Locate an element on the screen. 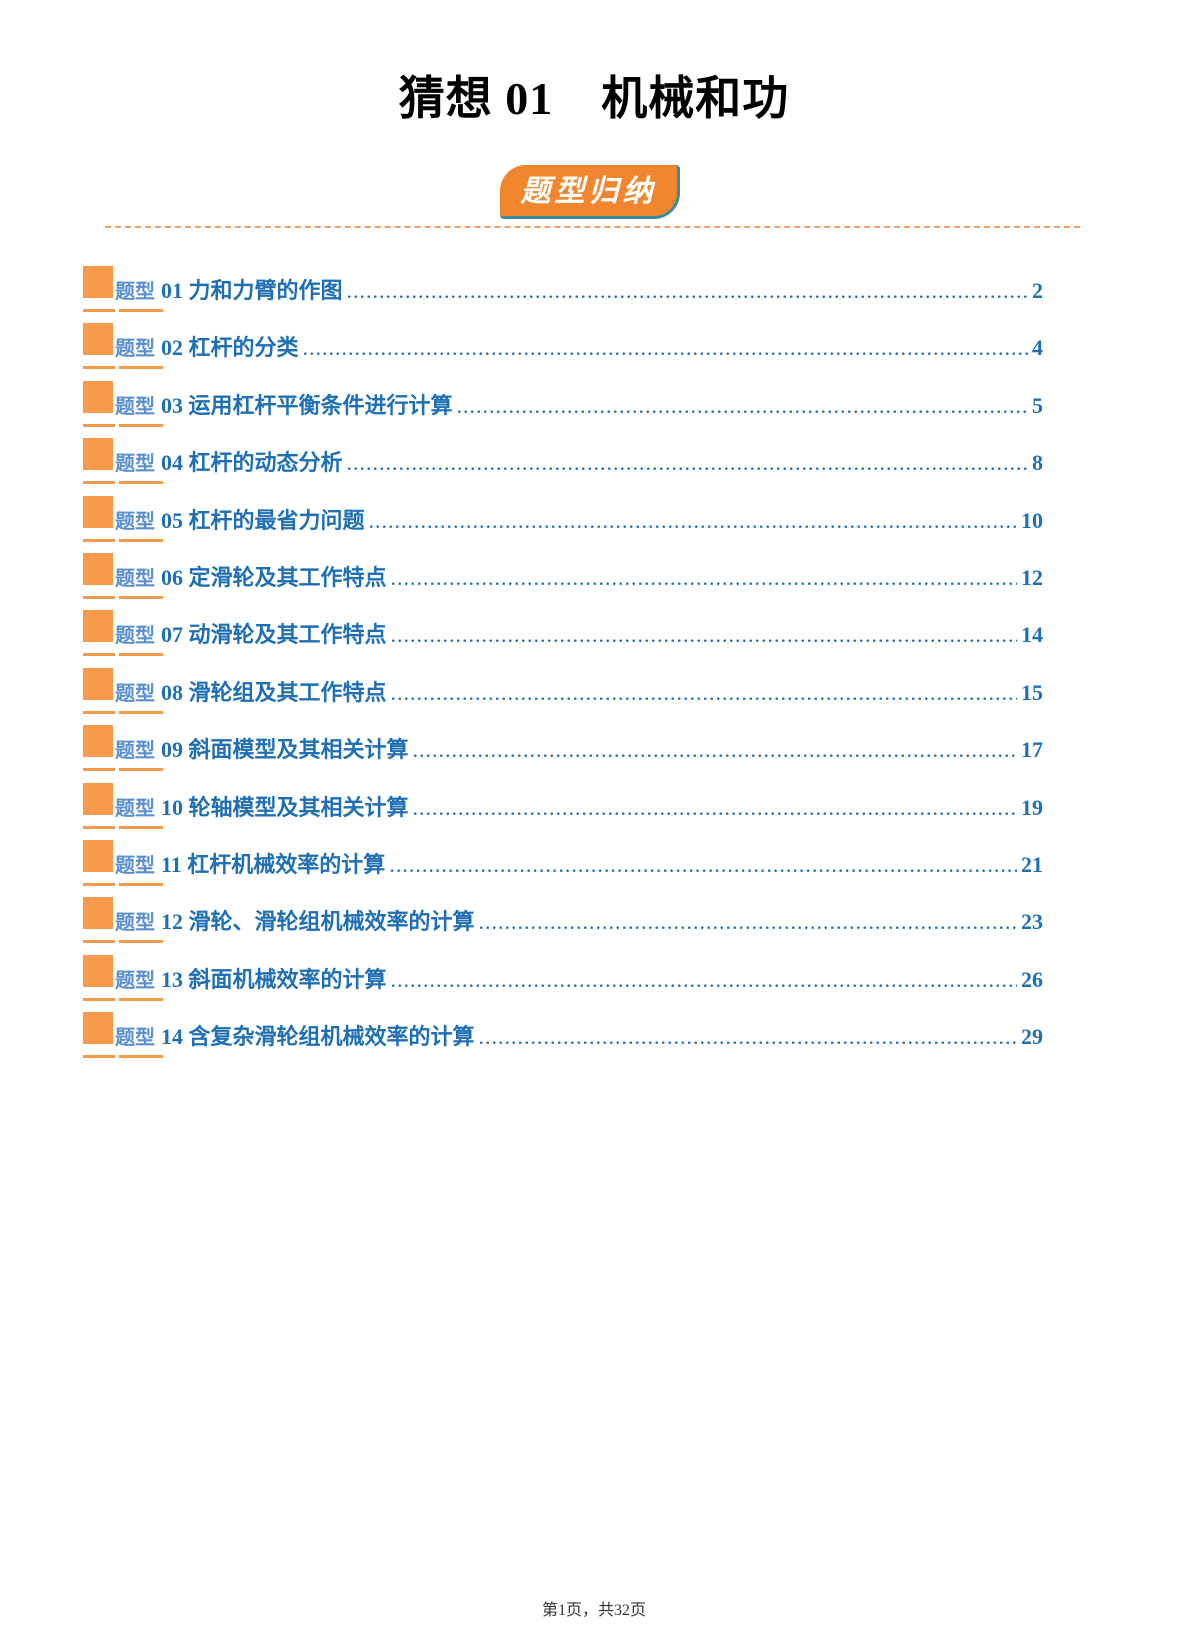  toc-line: 题型 13 斜面机械效率的计算 26 is located at coordinates (579, 978).